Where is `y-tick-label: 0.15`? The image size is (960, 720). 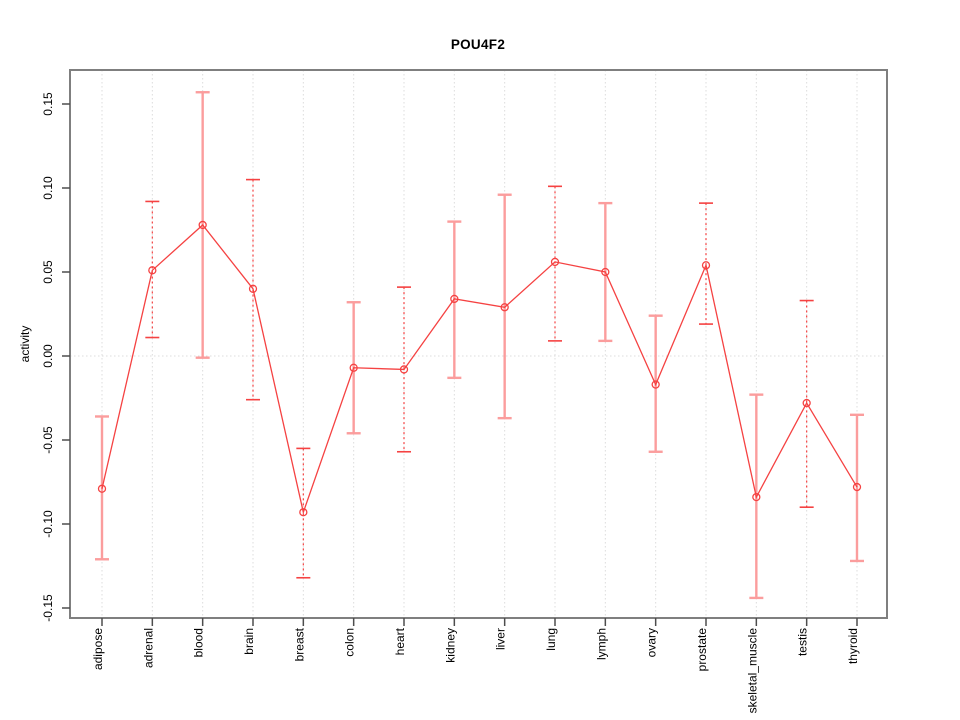 y-tick-label: 0.15 is located at coordinates (48, 104).